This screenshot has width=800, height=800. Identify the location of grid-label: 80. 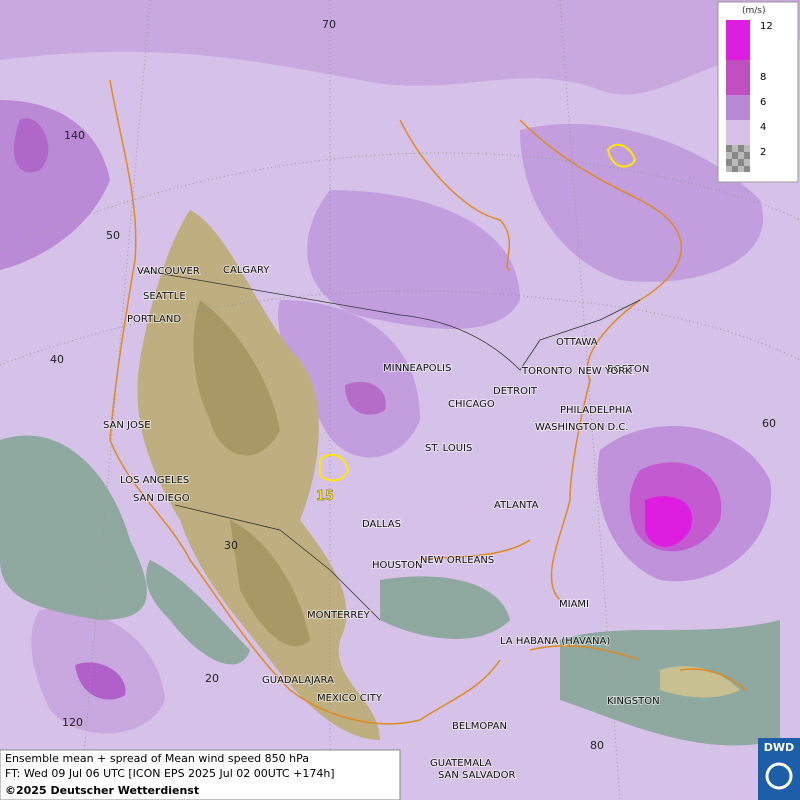
(597, 745).